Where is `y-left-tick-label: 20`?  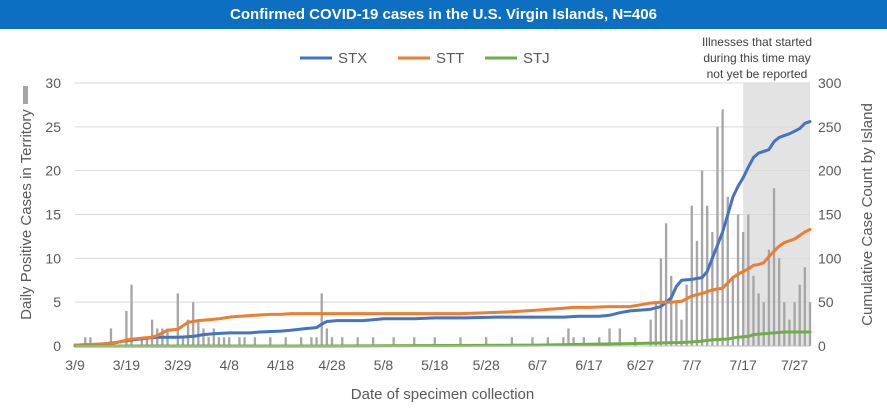
y-left-tick-label: 20 is located at coordinates (53, 171).